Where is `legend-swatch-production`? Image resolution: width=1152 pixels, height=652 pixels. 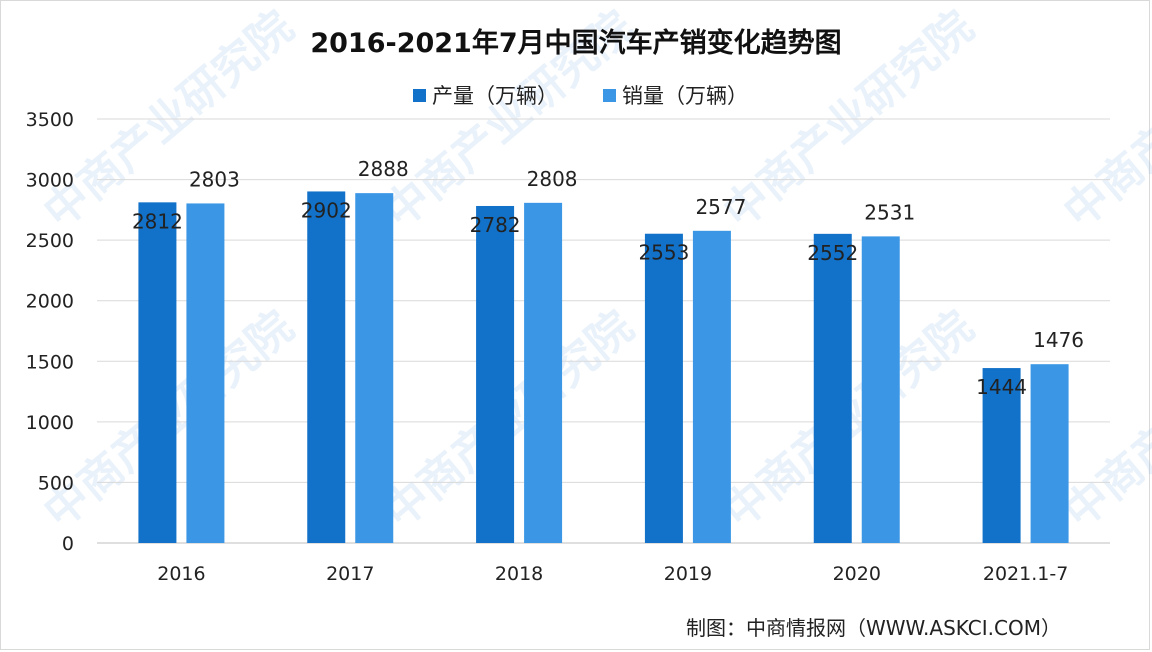
legend-swatch-production is located at coordinates (419, 95).